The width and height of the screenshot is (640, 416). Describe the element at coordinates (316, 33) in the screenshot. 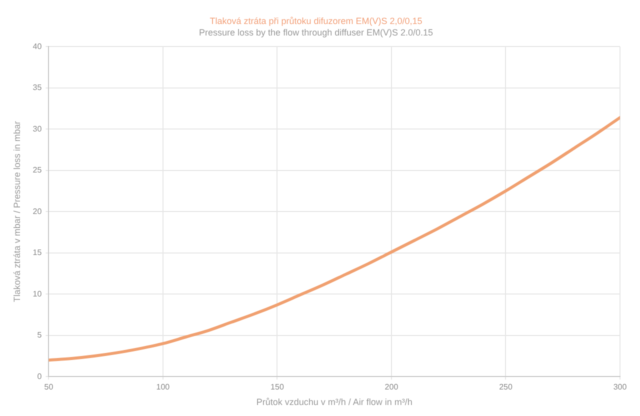

I see `chart-subtitle: Pressure loss by the flow through diffuser EM(V)S 2.0/0.15` at that location.